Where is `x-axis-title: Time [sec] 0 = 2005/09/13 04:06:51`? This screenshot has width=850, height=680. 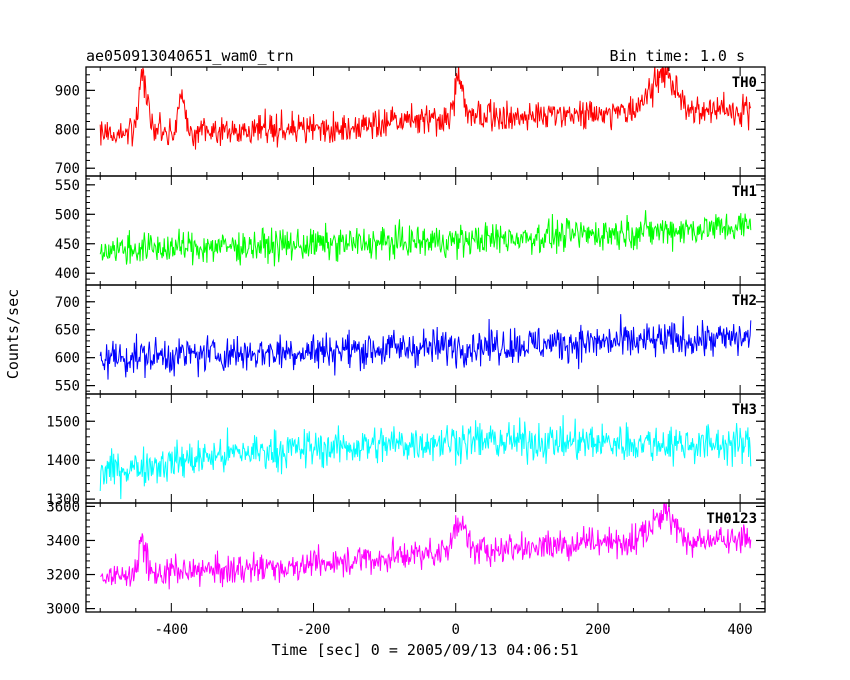 x-axis-title: Time [sec] 0 = 2005/09/13 04:06:51 is located at coordinates (424, 650).